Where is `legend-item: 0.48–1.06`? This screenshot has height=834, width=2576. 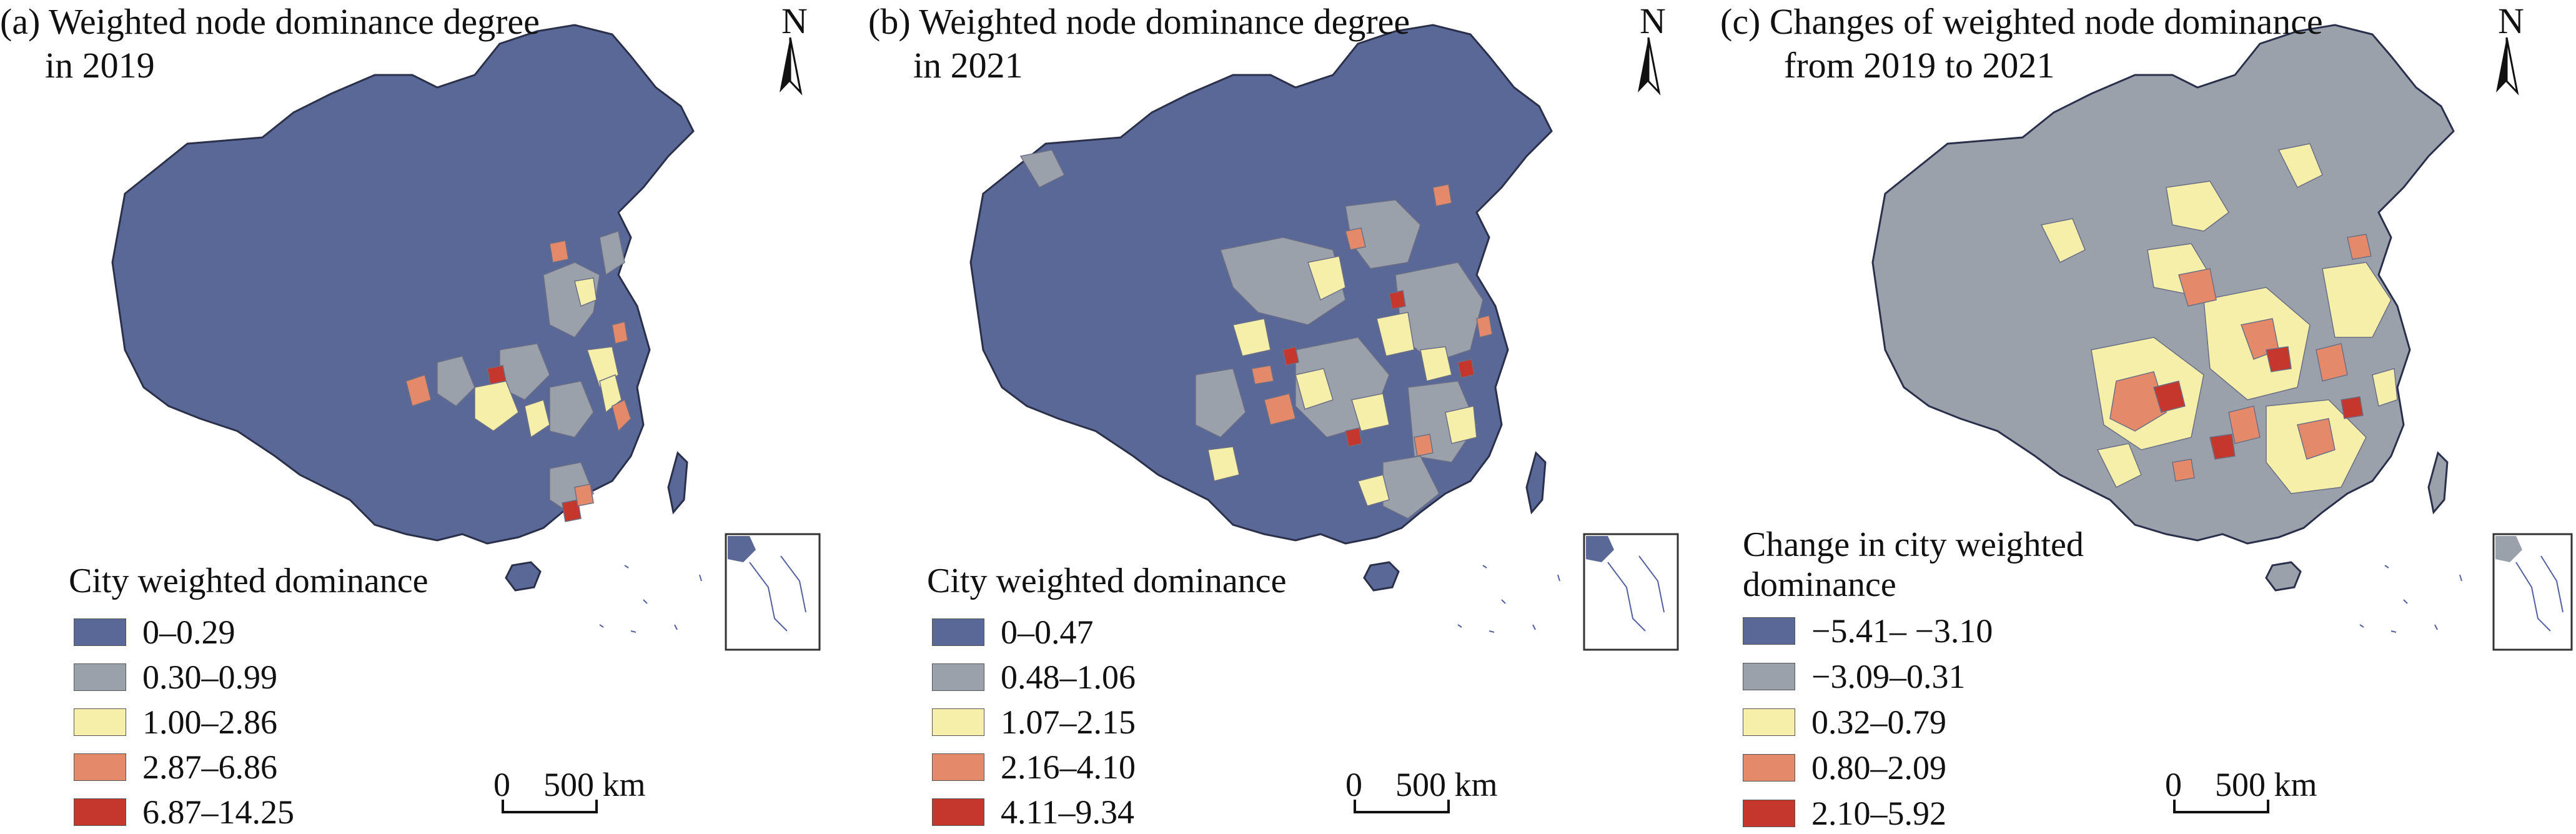
legend-item: 0.48–1.06 is located at coordinates (1034, 677).